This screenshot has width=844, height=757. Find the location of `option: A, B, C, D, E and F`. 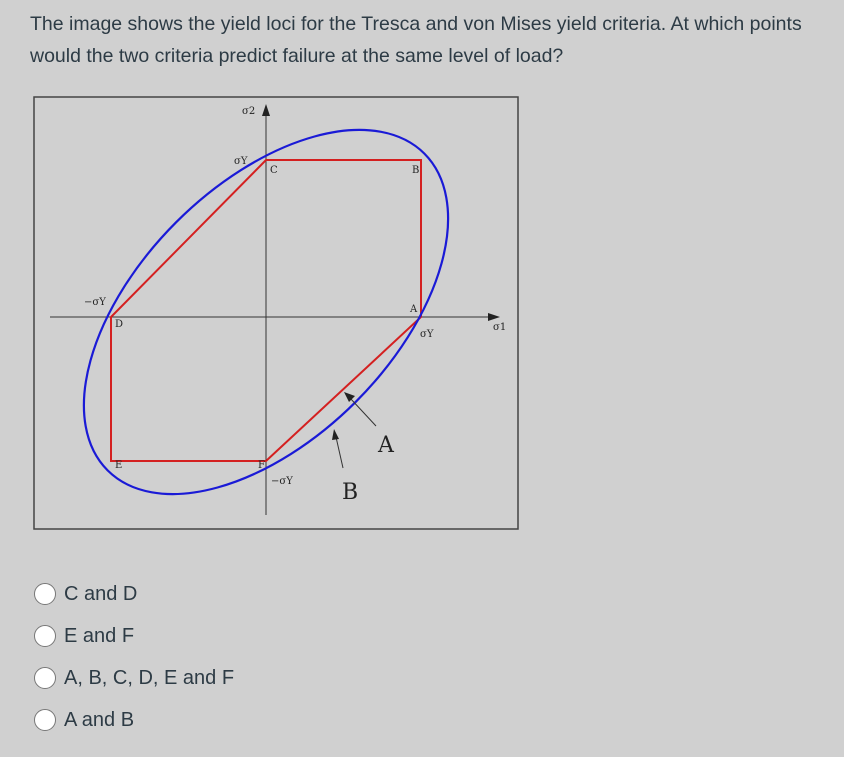

option: A, B, C, D, E and F is located at coordinates (134, 678).